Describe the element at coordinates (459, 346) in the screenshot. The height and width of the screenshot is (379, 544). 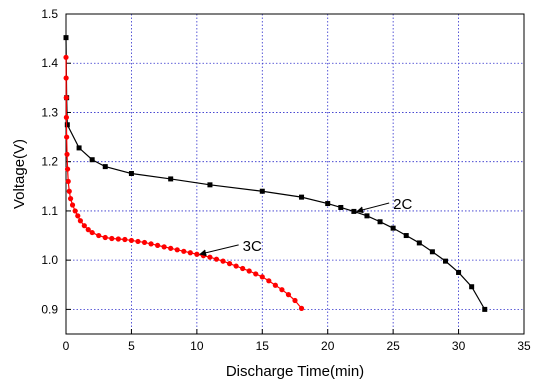
I see `x-tick-label: 30` at that location.